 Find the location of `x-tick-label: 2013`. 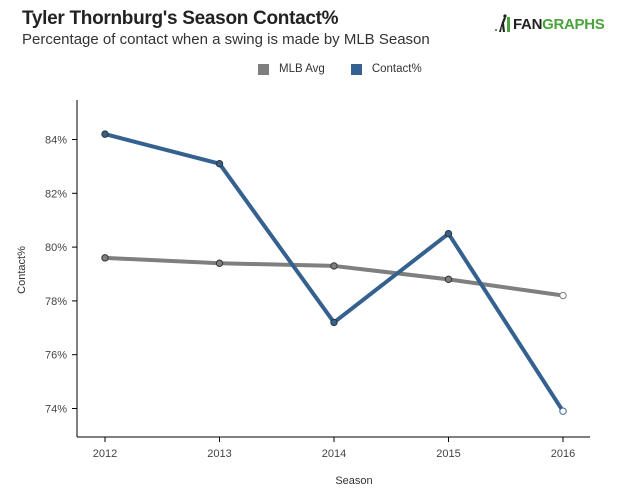

x-tick-label: 2013 is located at coordinates (219, 454).